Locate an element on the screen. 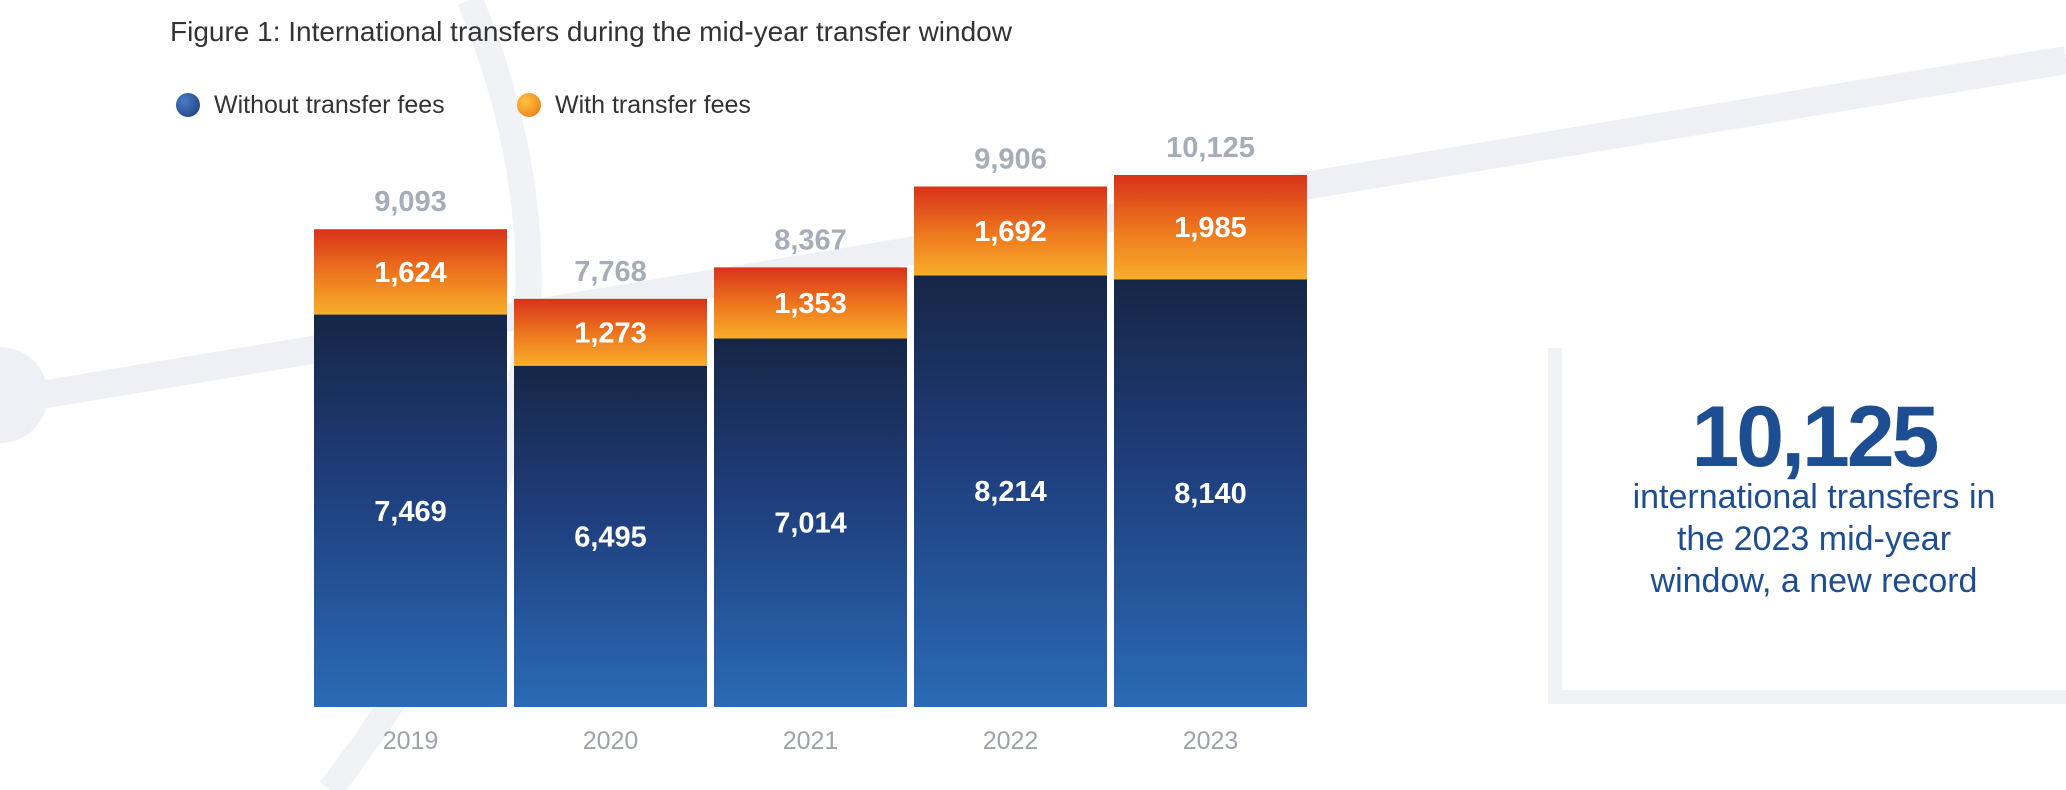 The height and width of the screenshot is (790, 2066). legend-label-with-fees: With transfer fees is located at coordinates (653, 104).